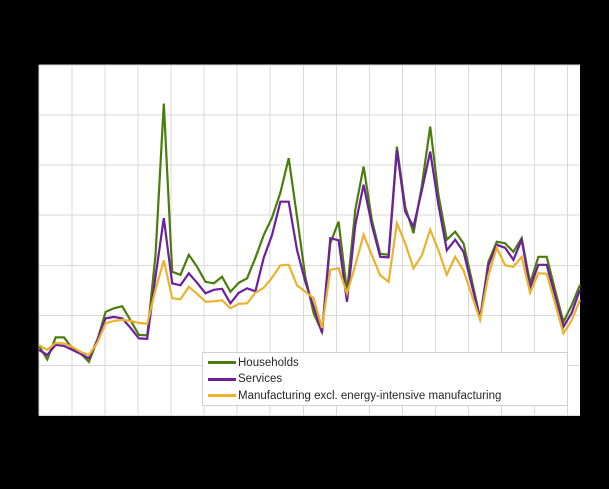  Describe the element at coordinates (222, 379) in the screenshot. I see `services-line-swatch` at that location.